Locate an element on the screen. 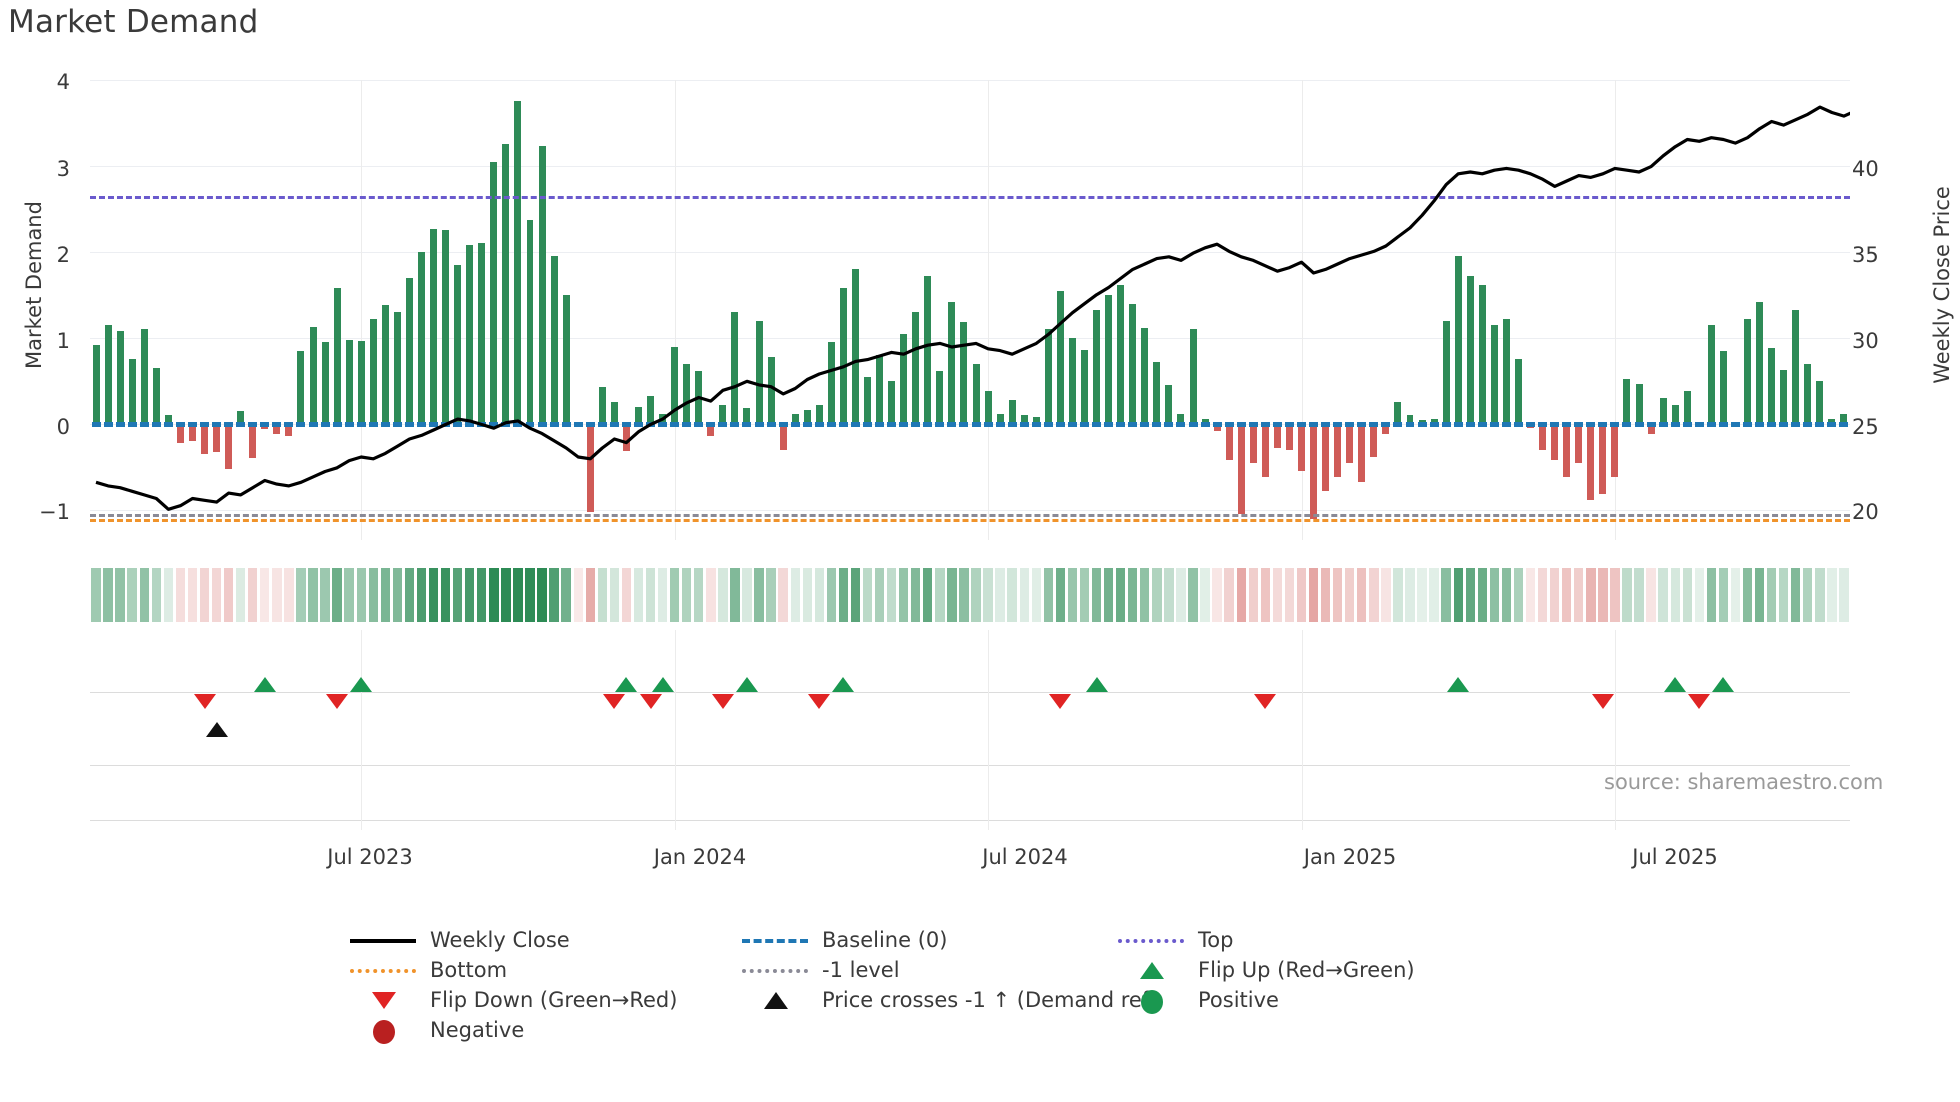  legend-bottom: Bottom is located at coordinates (428, 970).